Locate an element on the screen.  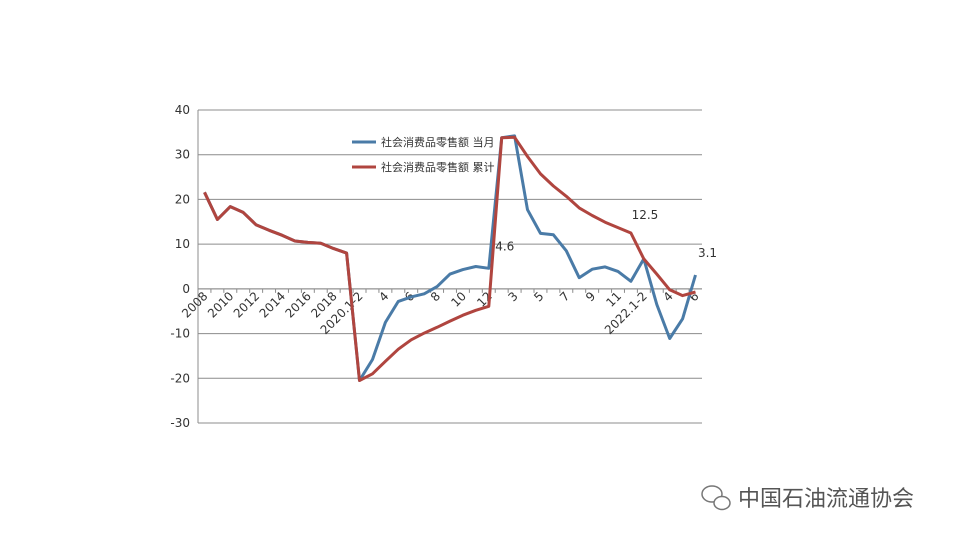
y-tick-label: 0 is located at coordinates (186, 289).